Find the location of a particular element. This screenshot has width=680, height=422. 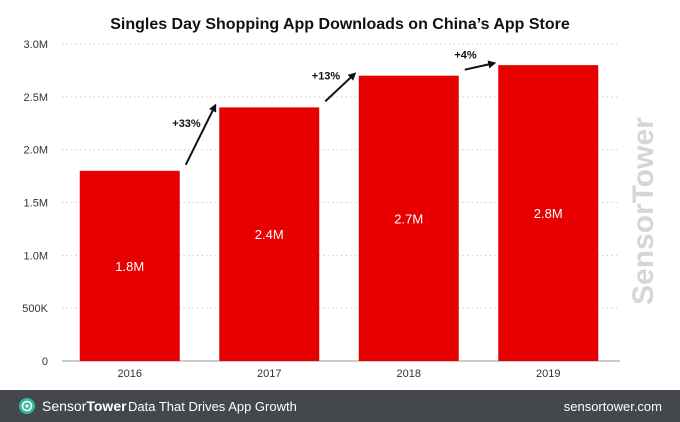

x-tick-label: 2018 is located at coordinates (409, 374).